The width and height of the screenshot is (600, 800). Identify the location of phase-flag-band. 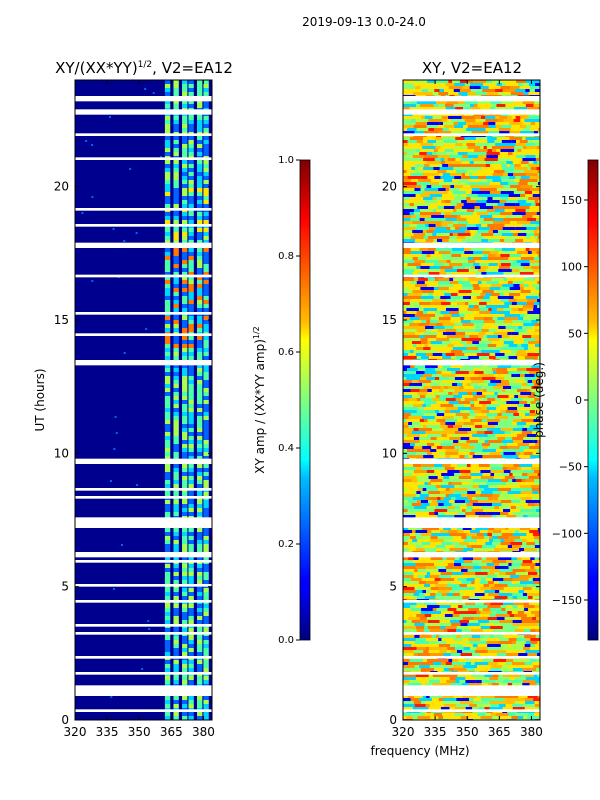
(471, 555).